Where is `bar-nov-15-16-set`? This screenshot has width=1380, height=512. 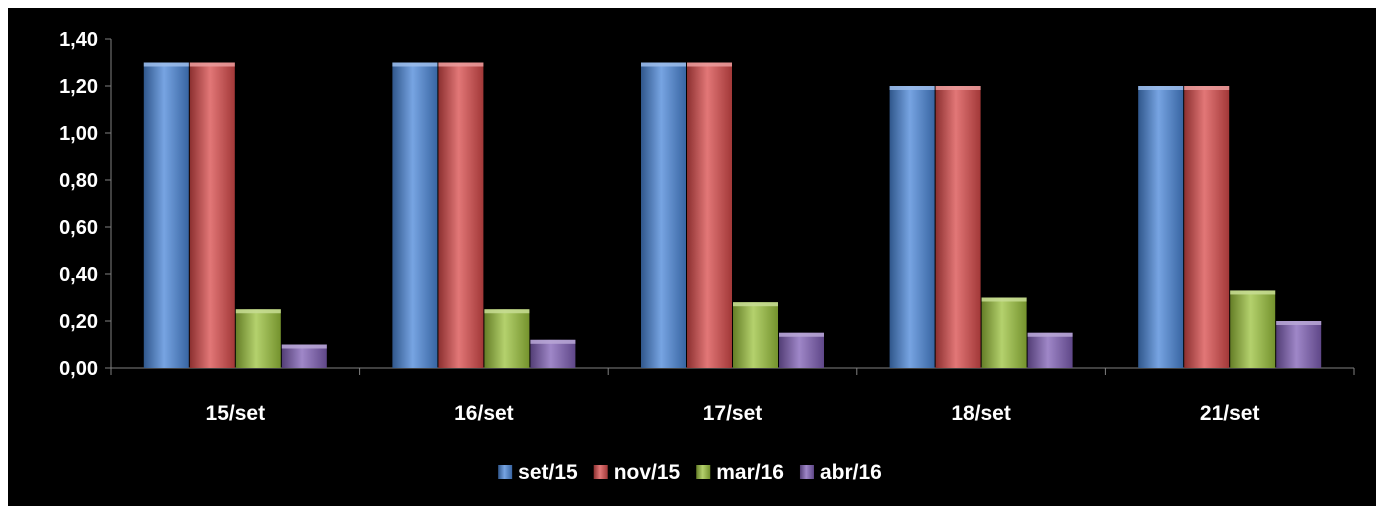 bar-nov-15-16-set is located at coordinates (461, 215).